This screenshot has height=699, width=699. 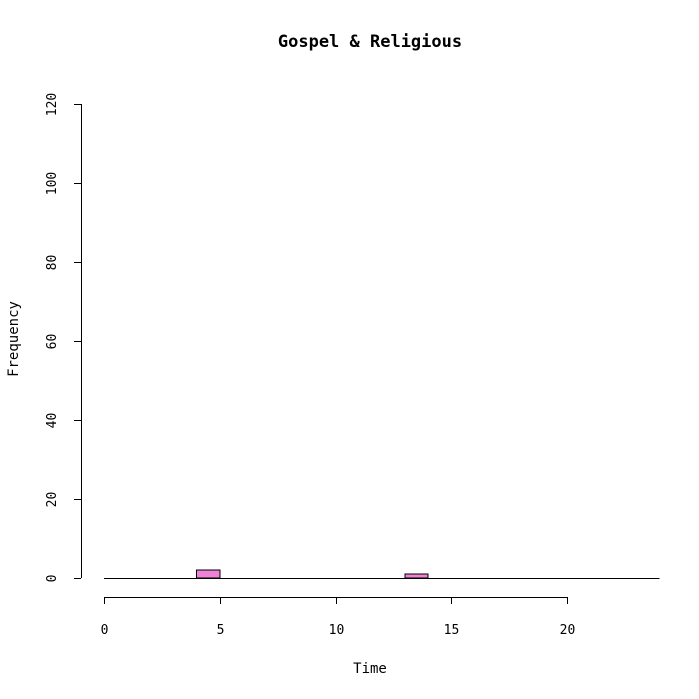 I want to click on y-axis-label: Frequency, so click(x=14, y=339).